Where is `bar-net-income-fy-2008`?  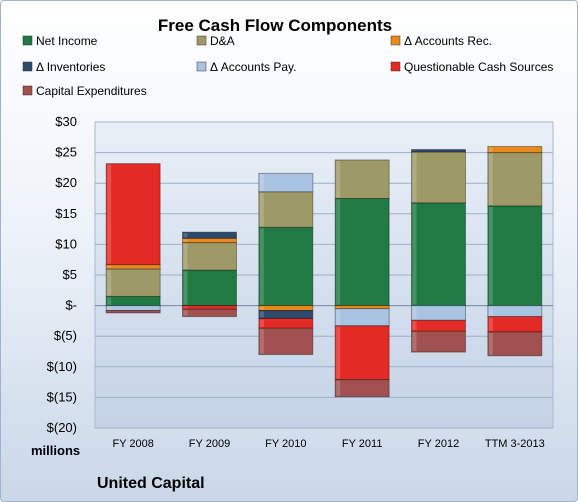 bar-net-income-fy-2008 is located at coordinates (133, 301).